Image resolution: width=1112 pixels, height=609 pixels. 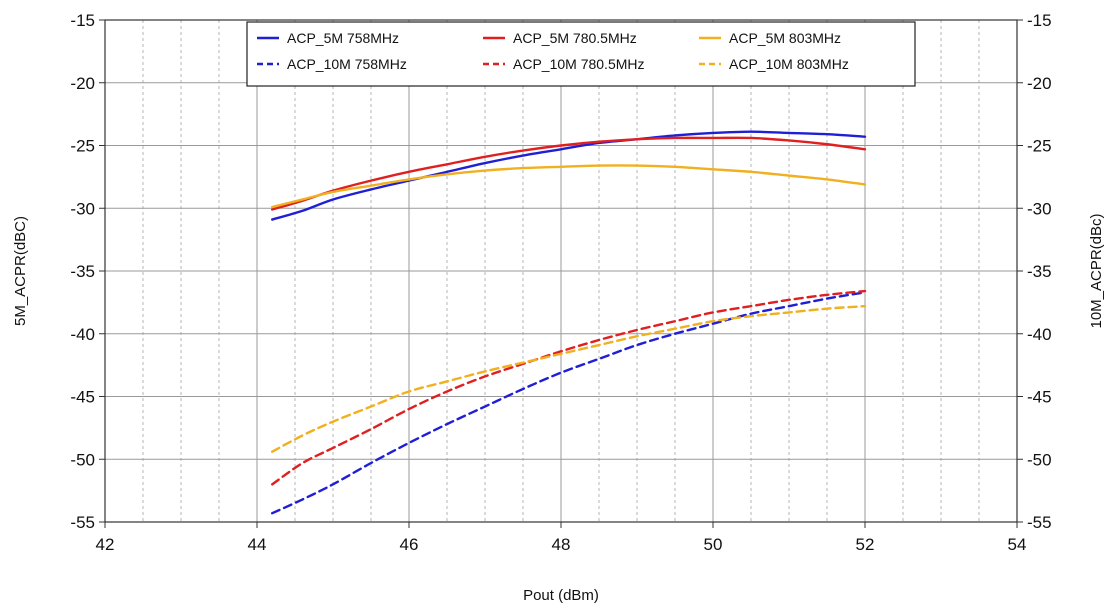 What do you see at coordinates (1039, 334) in the screenshot?
I see `y-tick-label-right: -40` at bounding box center [1039, 334].